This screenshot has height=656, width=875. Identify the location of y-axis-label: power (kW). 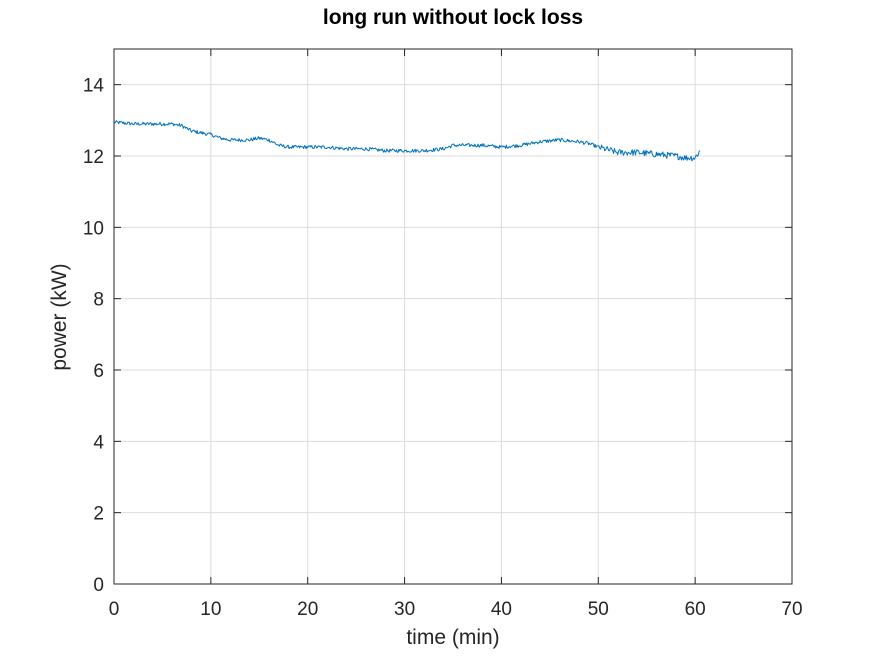
(59, 316).